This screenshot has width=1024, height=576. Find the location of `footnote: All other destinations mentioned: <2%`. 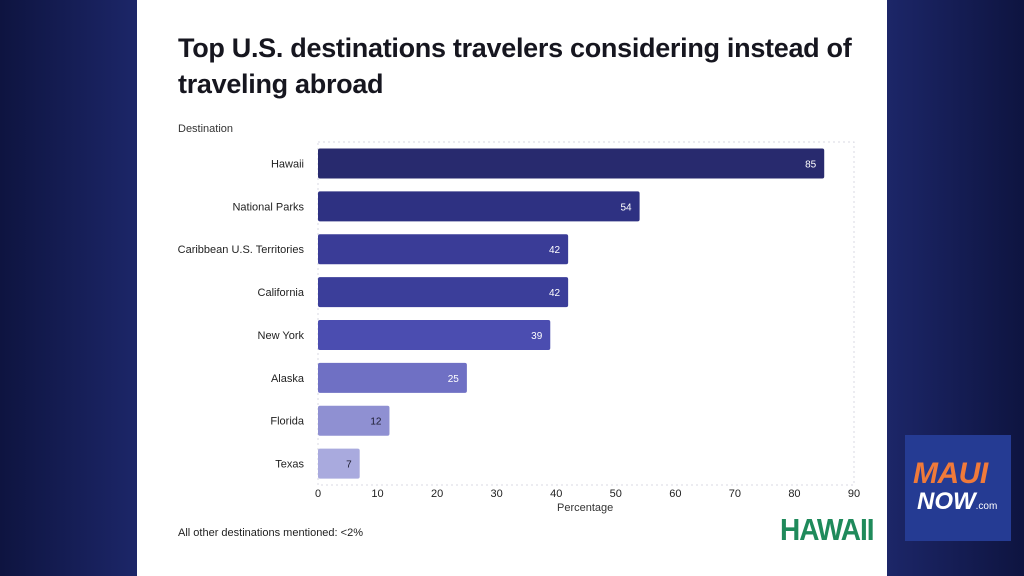

footnote: All other destinations mentioned: <2% is located at coordinates (270, 533).